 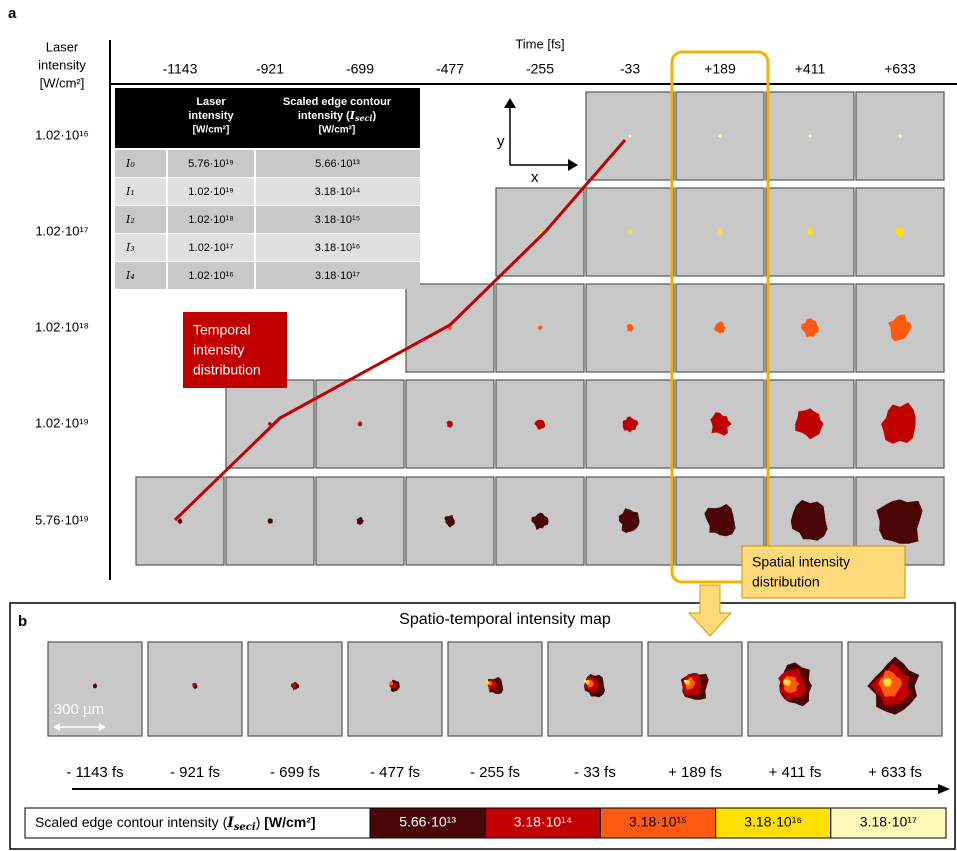 What do you see at coordinates (218, 350) in the screenshot?
I see `temporal-text: intensity` at bounding box center [218, 350].